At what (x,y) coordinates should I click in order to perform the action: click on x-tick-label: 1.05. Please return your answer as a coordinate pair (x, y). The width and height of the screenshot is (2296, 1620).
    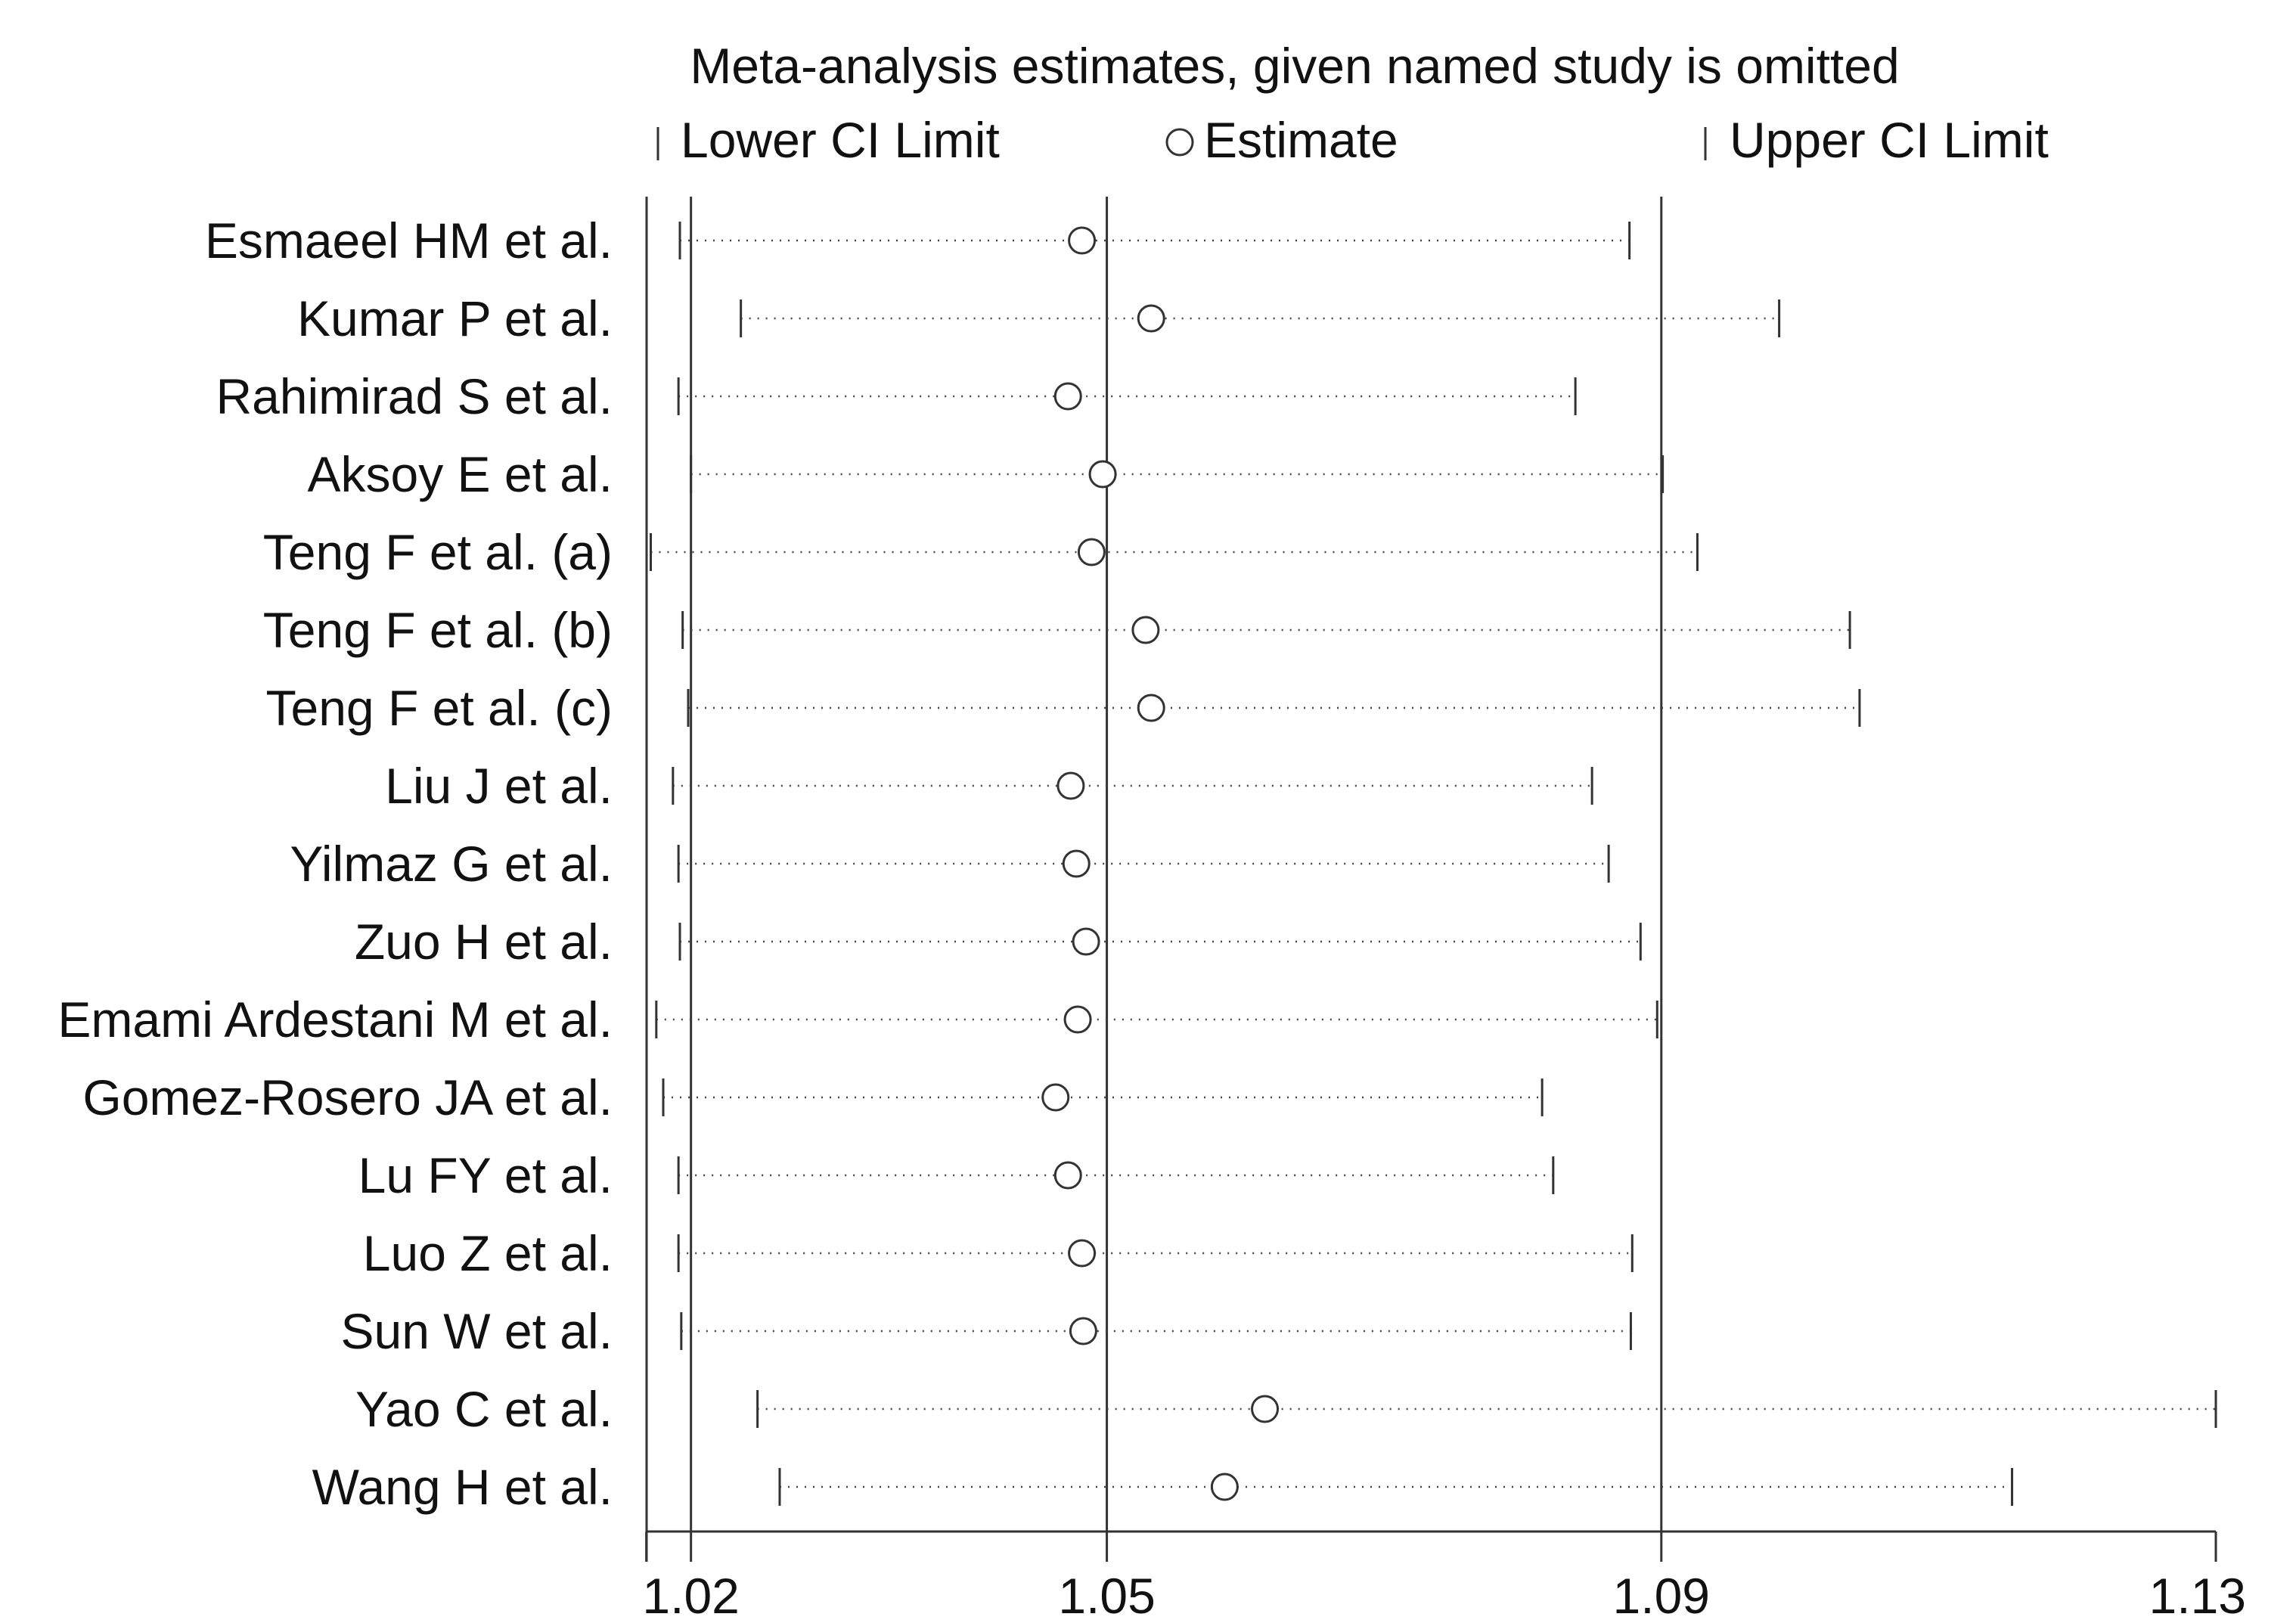
    Looking at the image, I should click on (1106, 1594).